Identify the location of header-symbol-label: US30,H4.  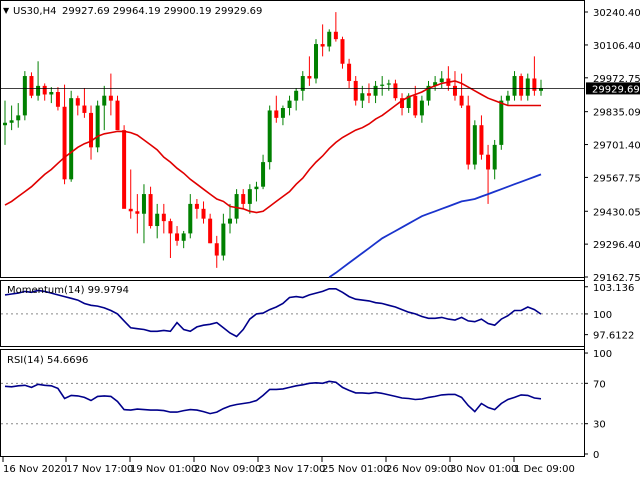
(34, 11).